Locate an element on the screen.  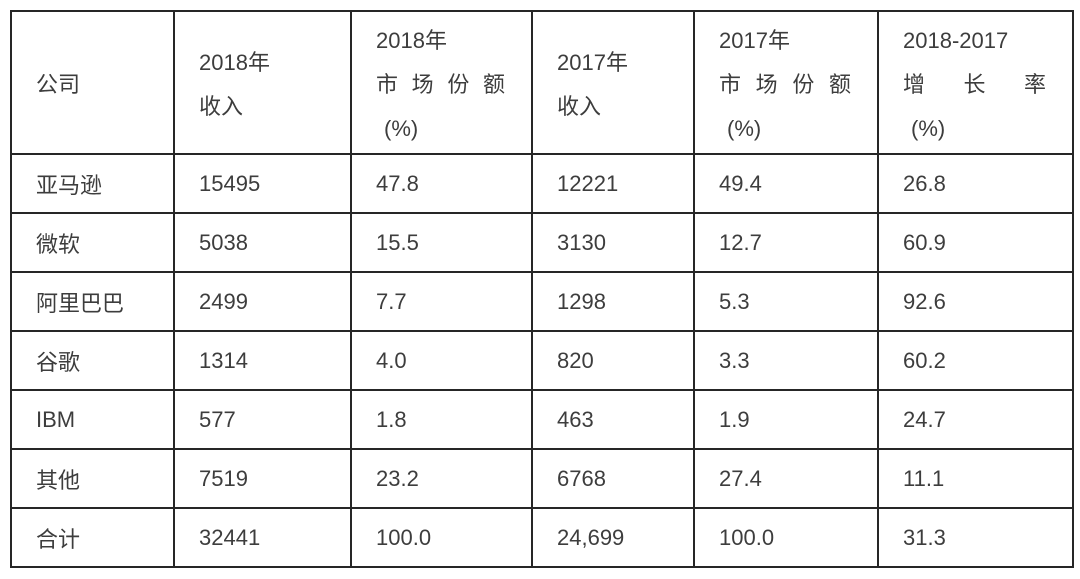
cell-share2018: 15.5 is located at coordinates (441, 242).